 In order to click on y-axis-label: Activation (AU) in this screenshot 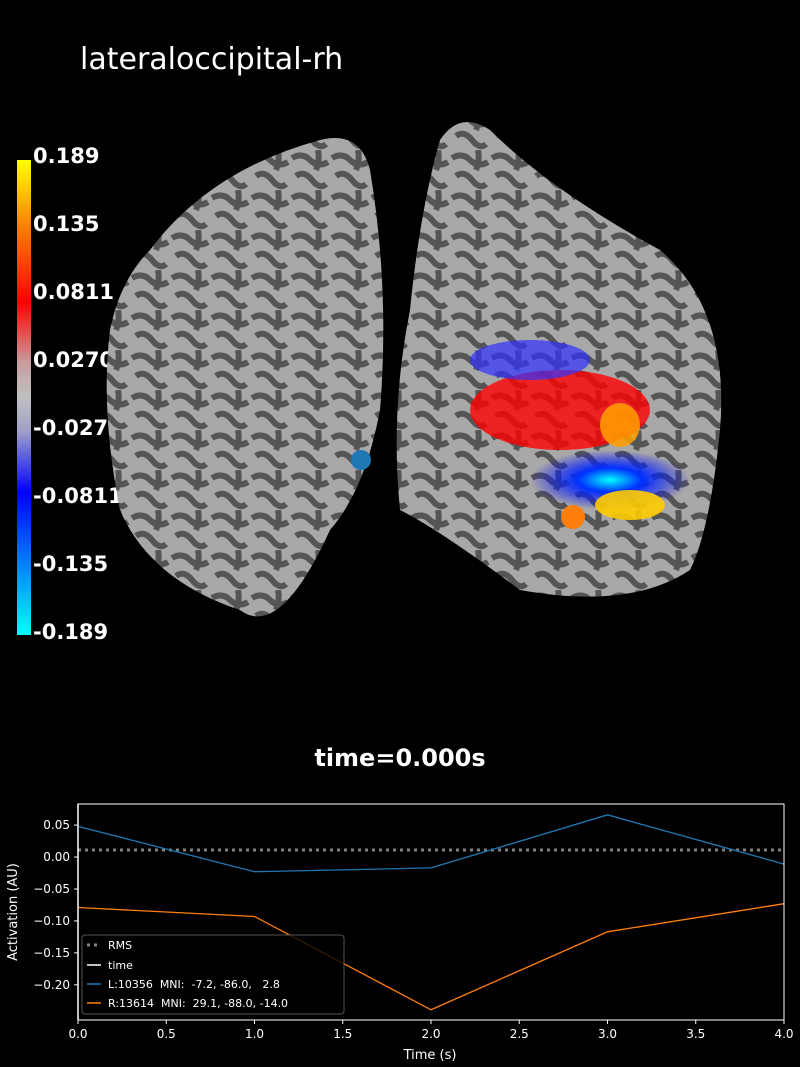, I will do `click(13, 912)`.